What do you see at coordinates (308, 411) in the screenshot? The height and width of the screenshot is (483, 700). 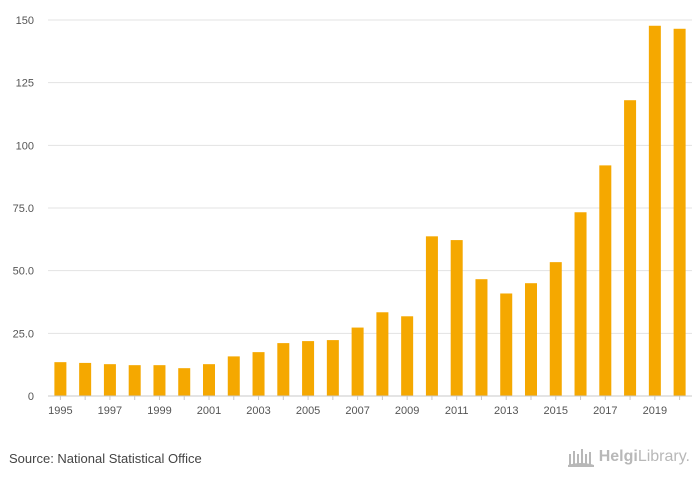 I see `x-tick-label: 2005` at bounding box center [308, 411].